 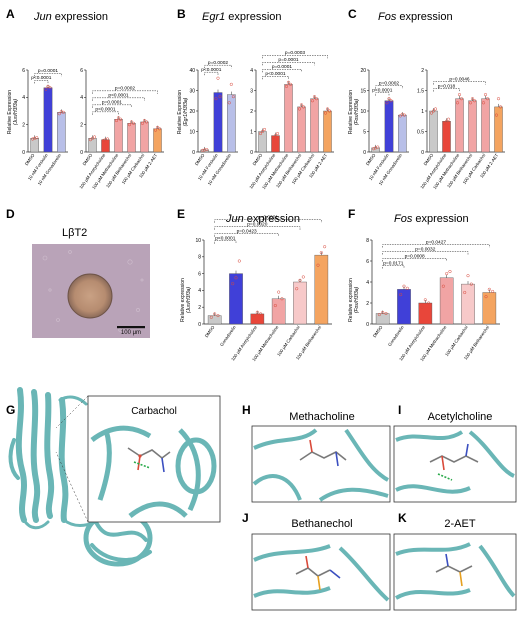 I want to click on panel-k-structure, so click(x=455, y=571).